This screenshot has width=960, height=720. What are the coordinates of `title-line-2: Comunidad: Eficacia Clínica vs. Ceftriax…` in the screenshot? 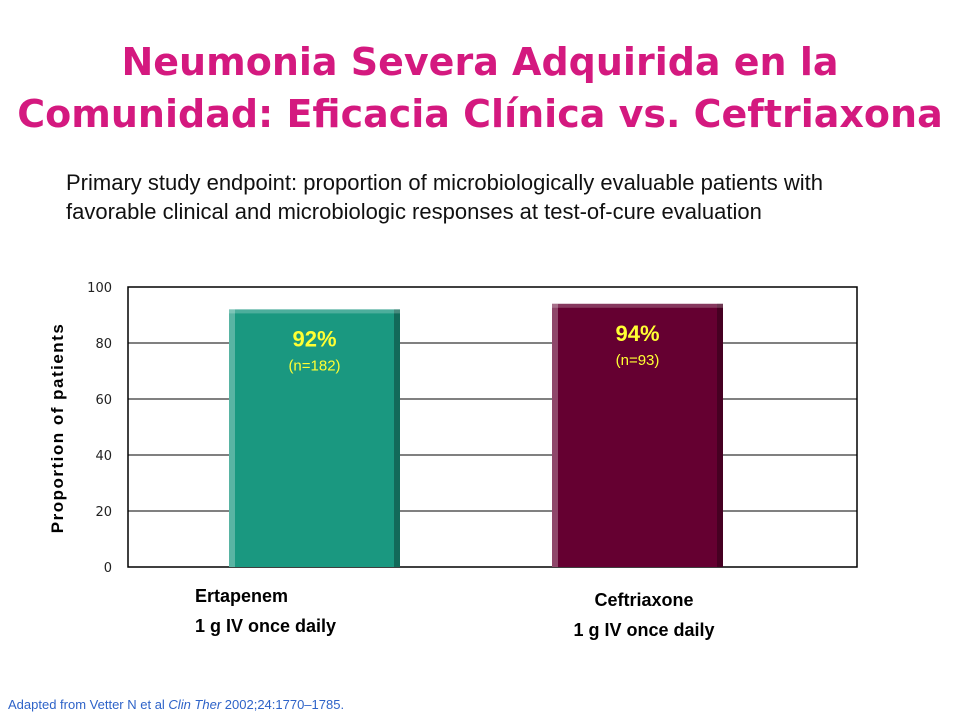 It's located at (480, 114).